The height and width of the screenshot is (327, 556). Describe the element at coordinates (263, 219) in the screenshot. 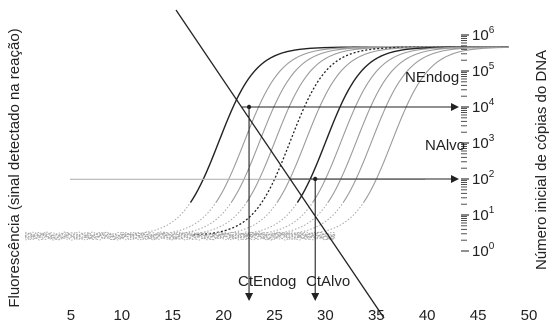

I see `amplification-curve-7-early` at that location.